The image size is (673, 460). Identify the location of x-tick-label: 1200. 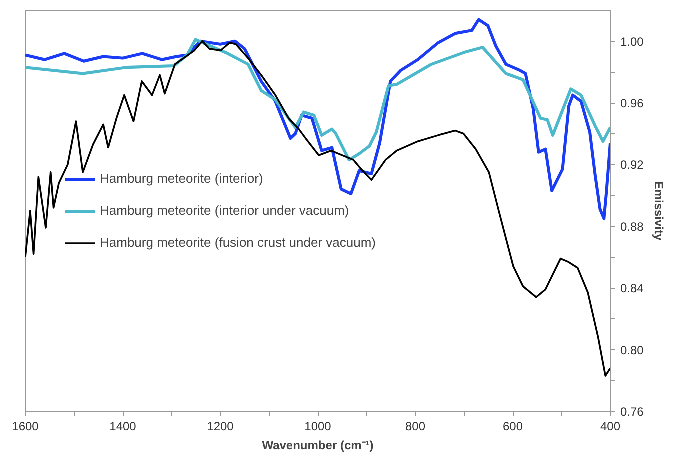
(220, 427).